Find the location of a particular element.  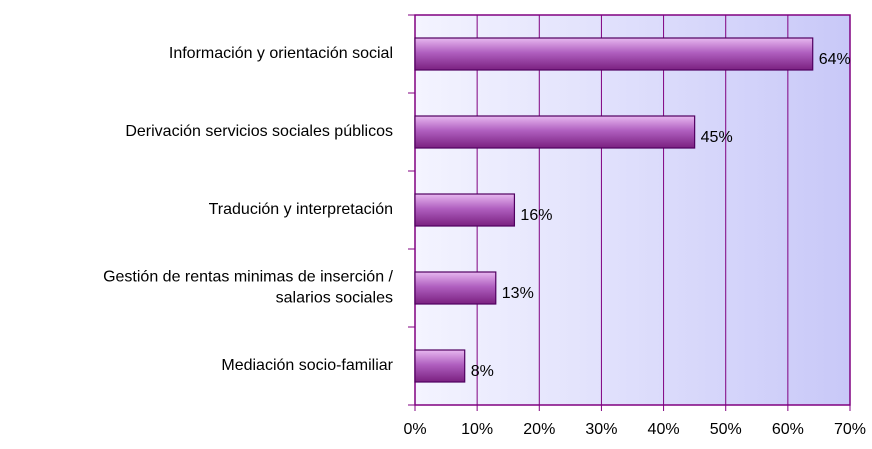

x-tick-label: 60% is located at coordinates (788, 429).